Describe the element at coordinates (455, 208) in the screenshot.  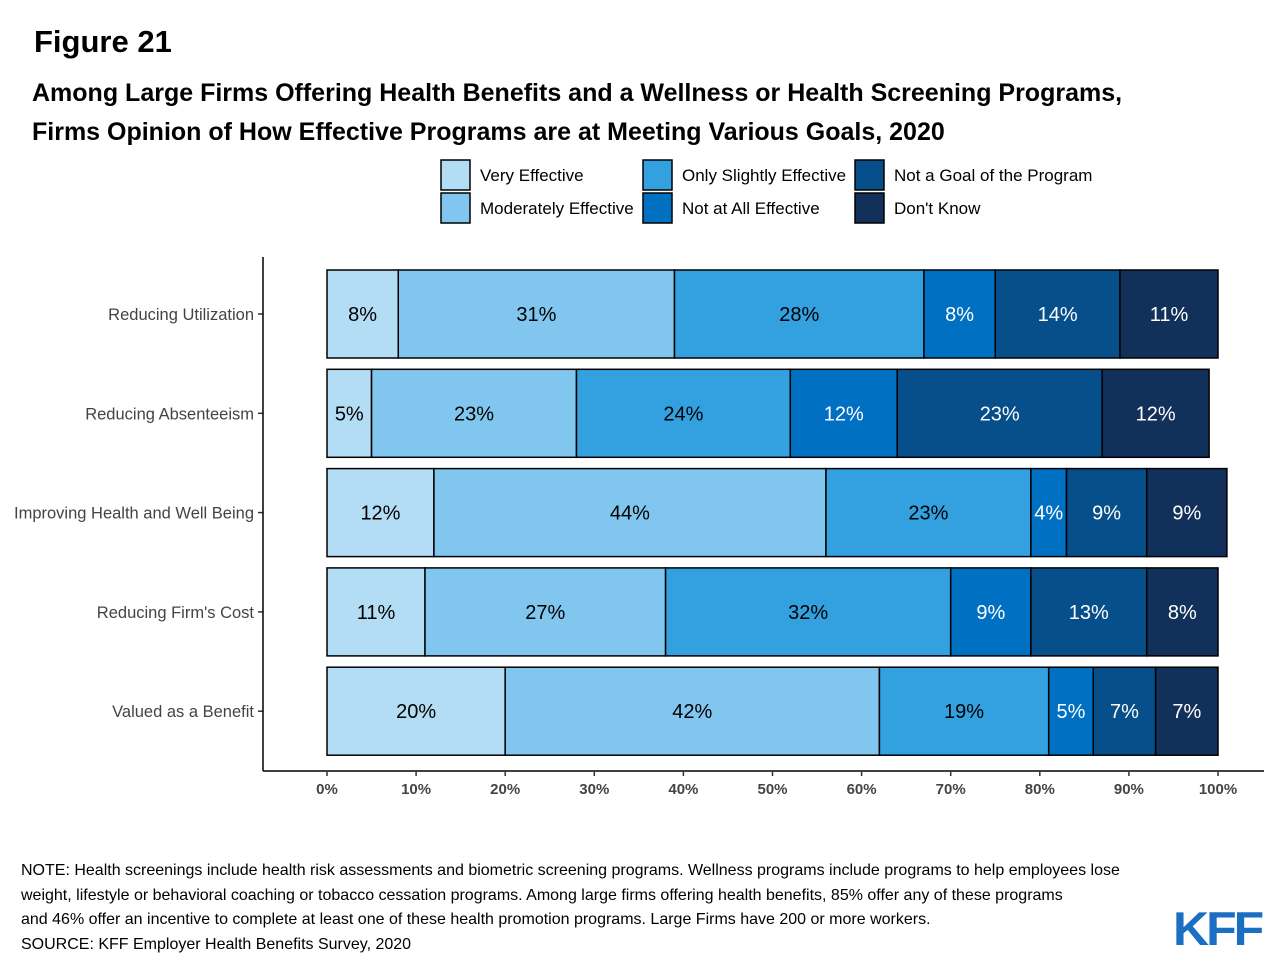
I see `legend-swatch-moderately-effective` at that location.